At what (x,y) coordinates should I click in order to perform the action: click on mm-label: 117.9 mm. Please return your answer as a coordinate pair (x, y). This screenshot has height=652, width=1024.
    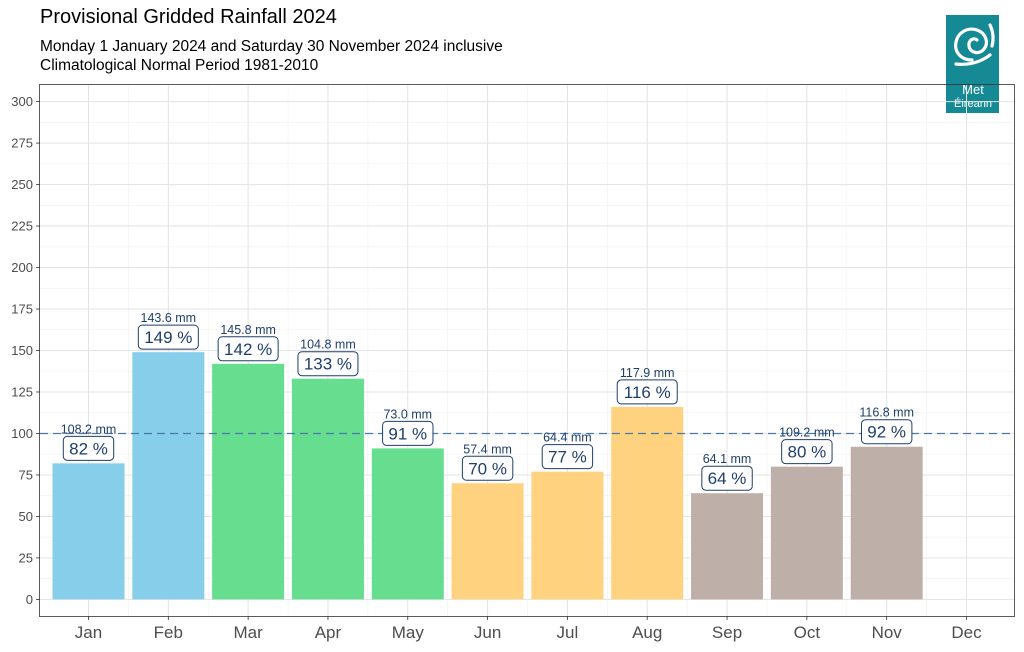
    Looking at the image, I should click on (647, 373).